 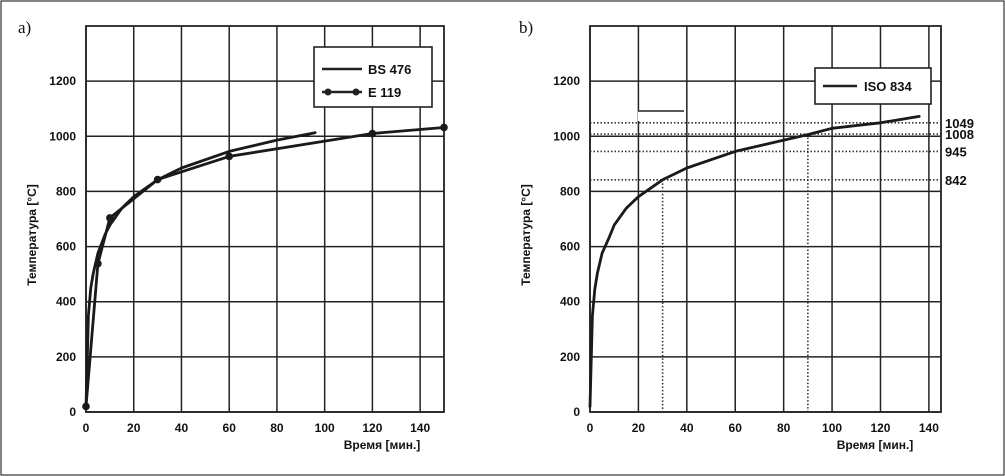 What do you see at coordinates (328, 92) in the screenshot?
I see `legend-marker-e119-left` at bounding box center [328, 92].